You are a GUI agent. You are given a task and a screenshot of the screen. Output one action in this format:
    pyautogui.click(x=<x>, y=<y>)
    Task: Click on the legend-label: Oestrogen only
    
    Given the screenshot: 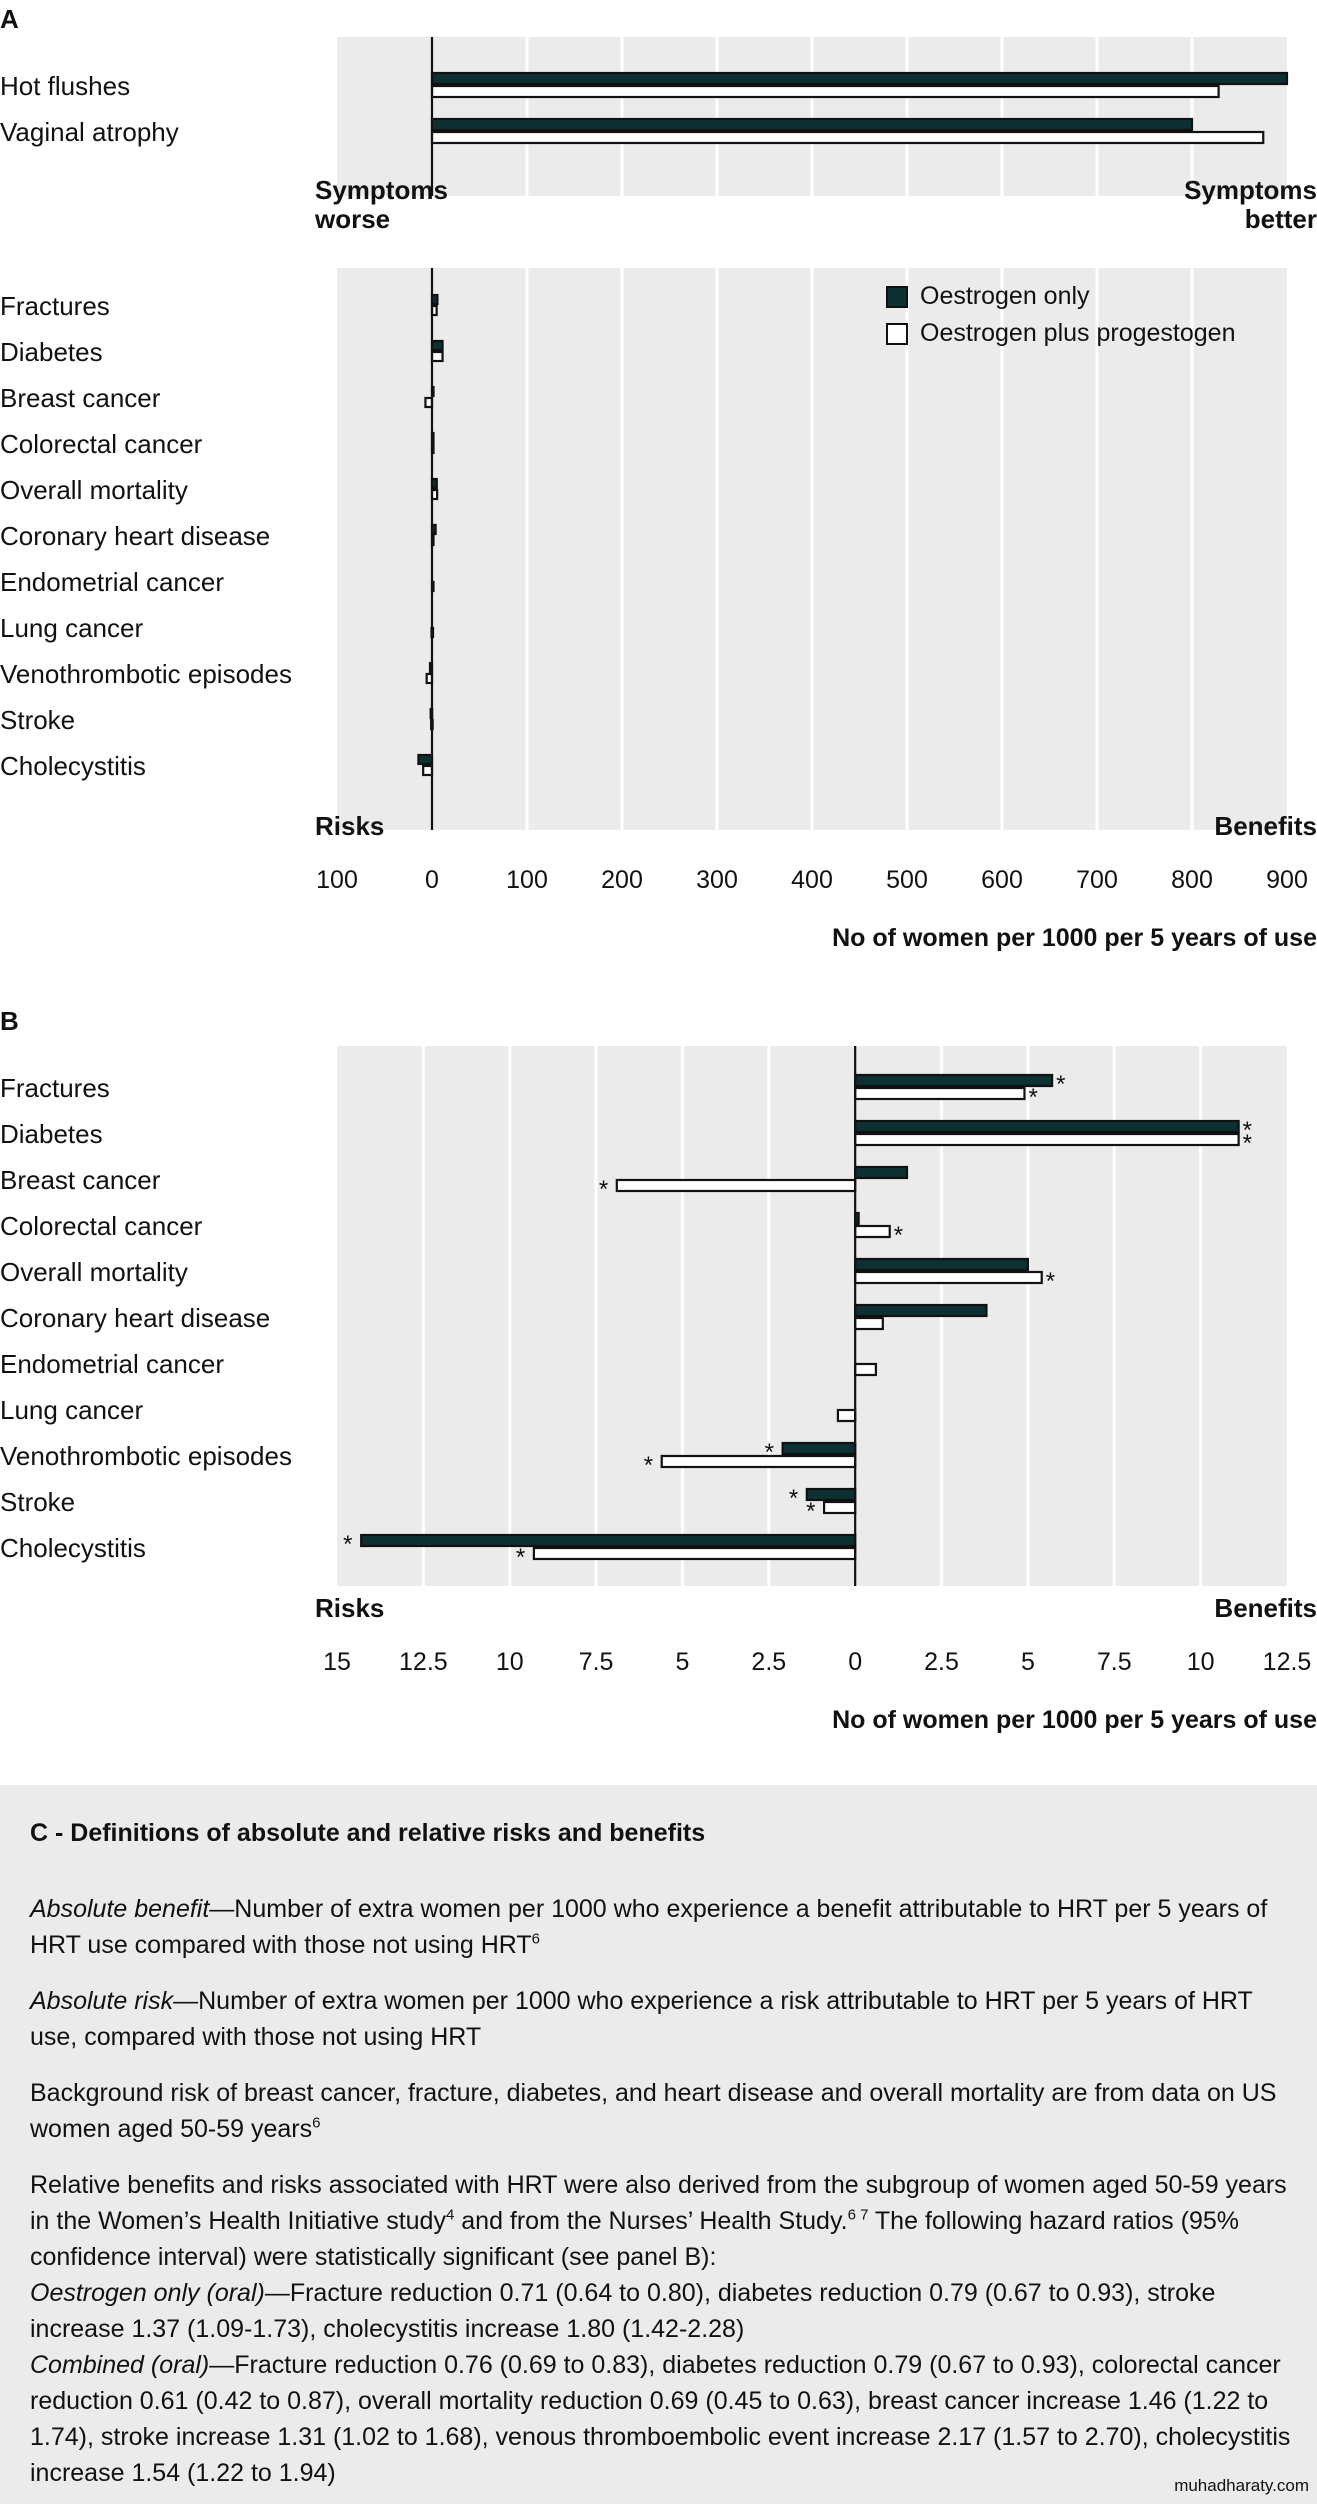 What is the action you would take?
    pyautogui.click(x=1005, y=296)
    